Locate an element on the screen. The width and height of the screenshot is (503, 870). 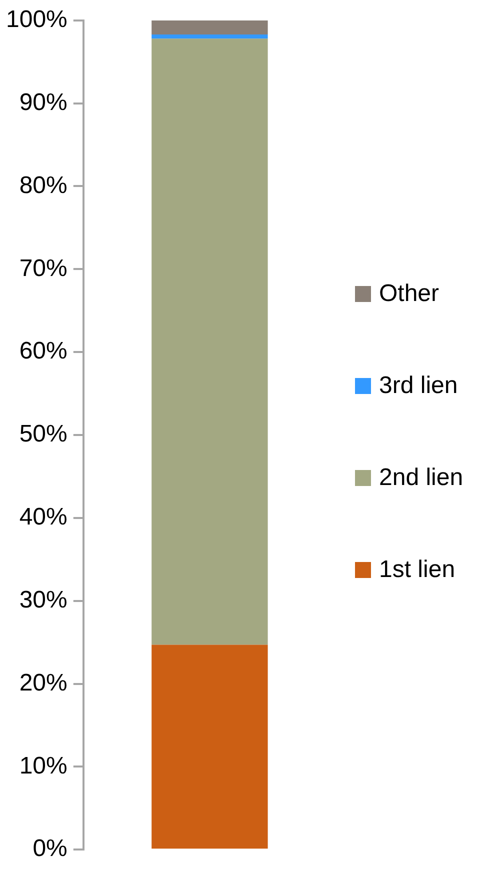
y-tick-label: 10% is located at coordinates (43, 766).